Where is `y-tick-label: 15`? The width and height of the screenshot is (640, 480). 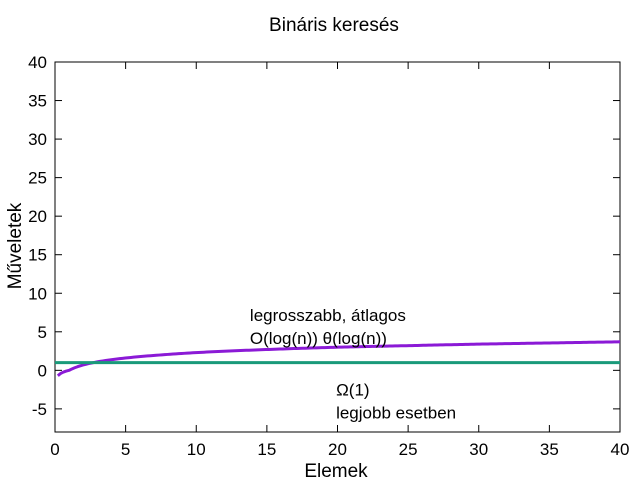
y-tick-label: 15 is located at coordinates (37, 255).